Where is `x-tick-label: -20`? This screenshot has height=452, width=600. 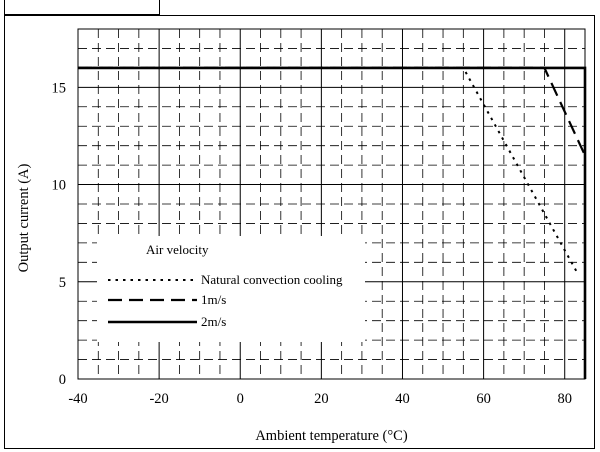
x-tick-label: -20 is located at coordinates (158, 399).